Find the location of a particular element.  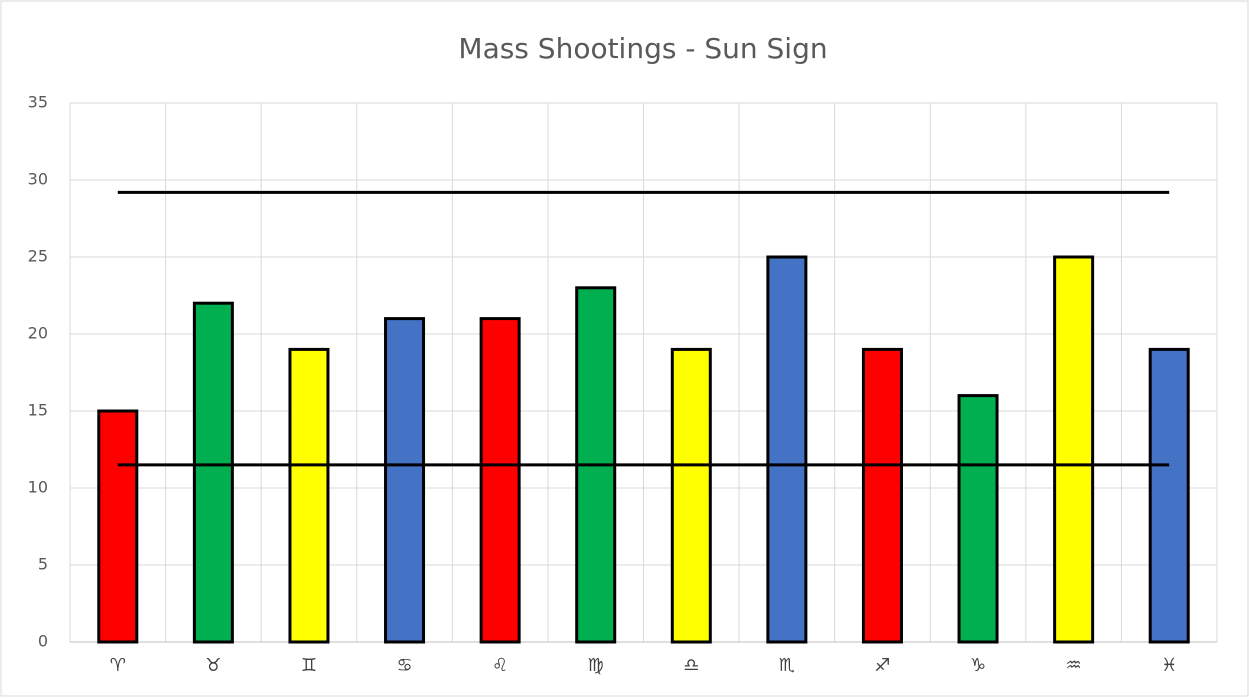

y-tick-label: 5 is located at coordinates (43, 564).